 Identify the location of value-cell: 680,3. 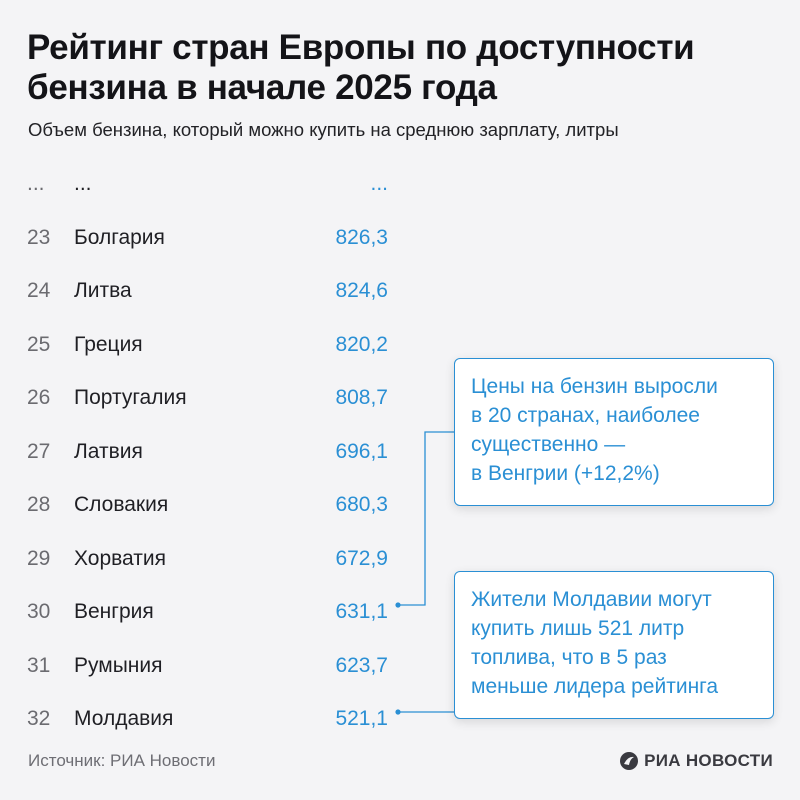
(361, 504).